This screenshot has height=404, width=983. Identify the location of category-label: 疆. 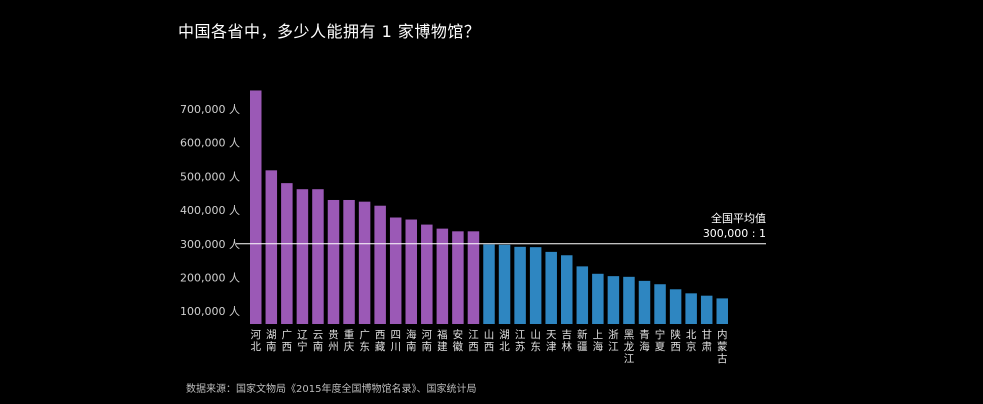
(582, 347).